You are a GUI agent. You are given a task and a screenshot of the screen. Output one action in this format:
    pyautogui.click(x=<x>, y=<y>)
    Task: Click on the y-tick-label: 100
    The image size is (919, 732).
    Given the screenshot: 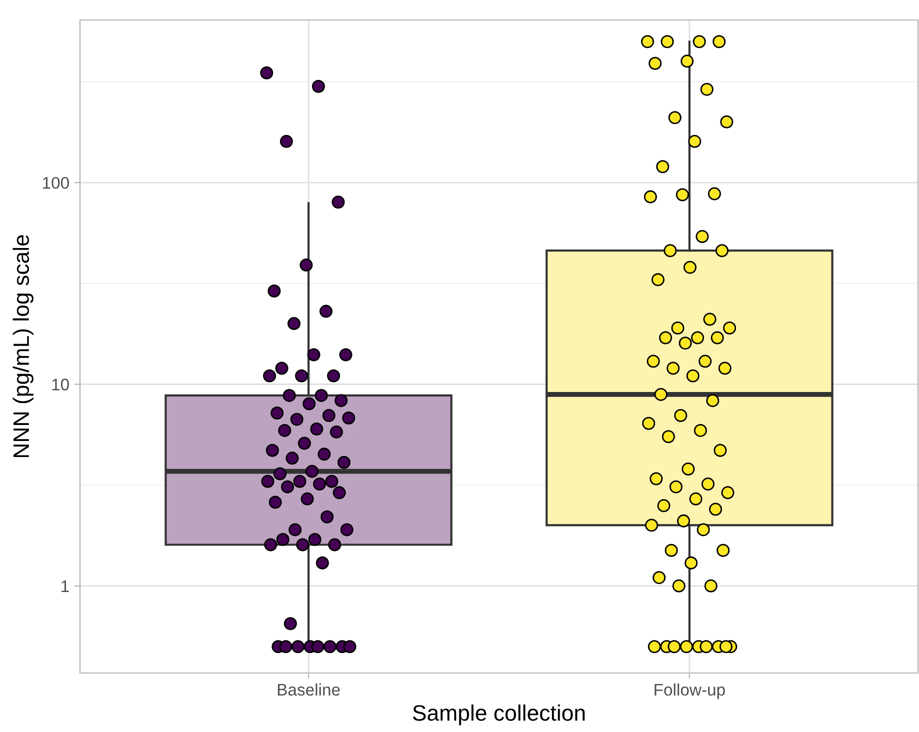 What is the action you would take?
    pyautogui.click(x=56, y=182)
    